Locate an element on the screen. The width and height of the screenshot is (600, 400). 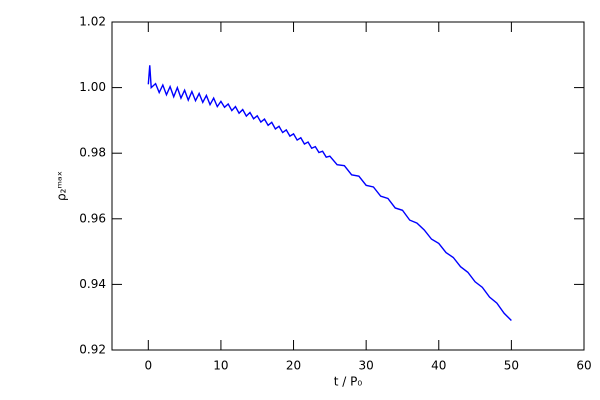
x-axis-label: t / P₀ is located at coordinates (348, 382).